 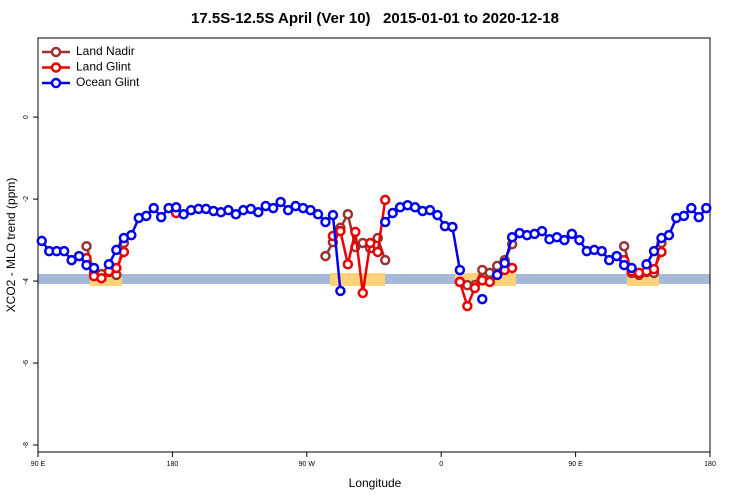 I want to click on y-tick-label: -8, so click(x=26, y=445).